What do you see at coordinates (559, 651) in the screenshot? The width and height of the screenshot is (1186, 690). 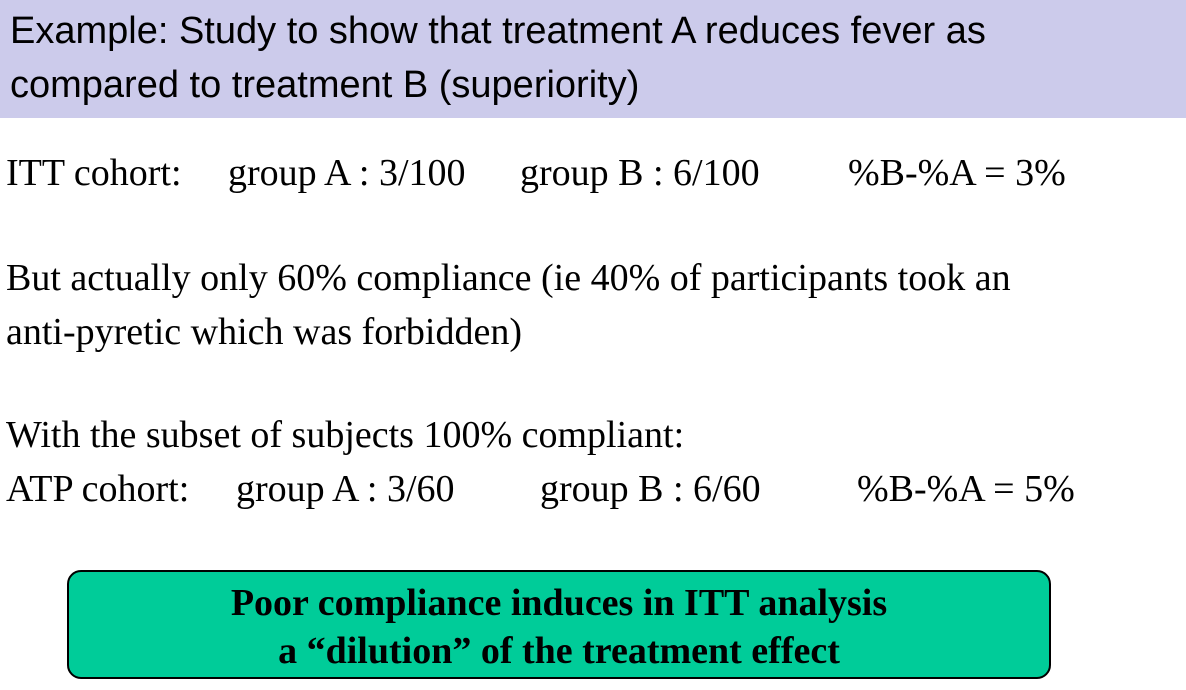 I see `conclusion-line-2: a “dilution” of the treatment effect` at bounding box center [559, 651].